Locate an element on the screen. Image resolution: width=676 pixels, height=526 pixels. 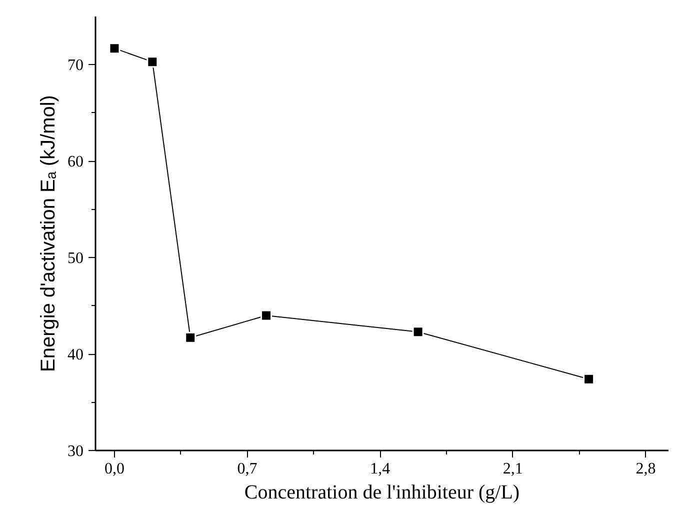
x-tick-label: 0,0 is located at coordinates (114, 469).